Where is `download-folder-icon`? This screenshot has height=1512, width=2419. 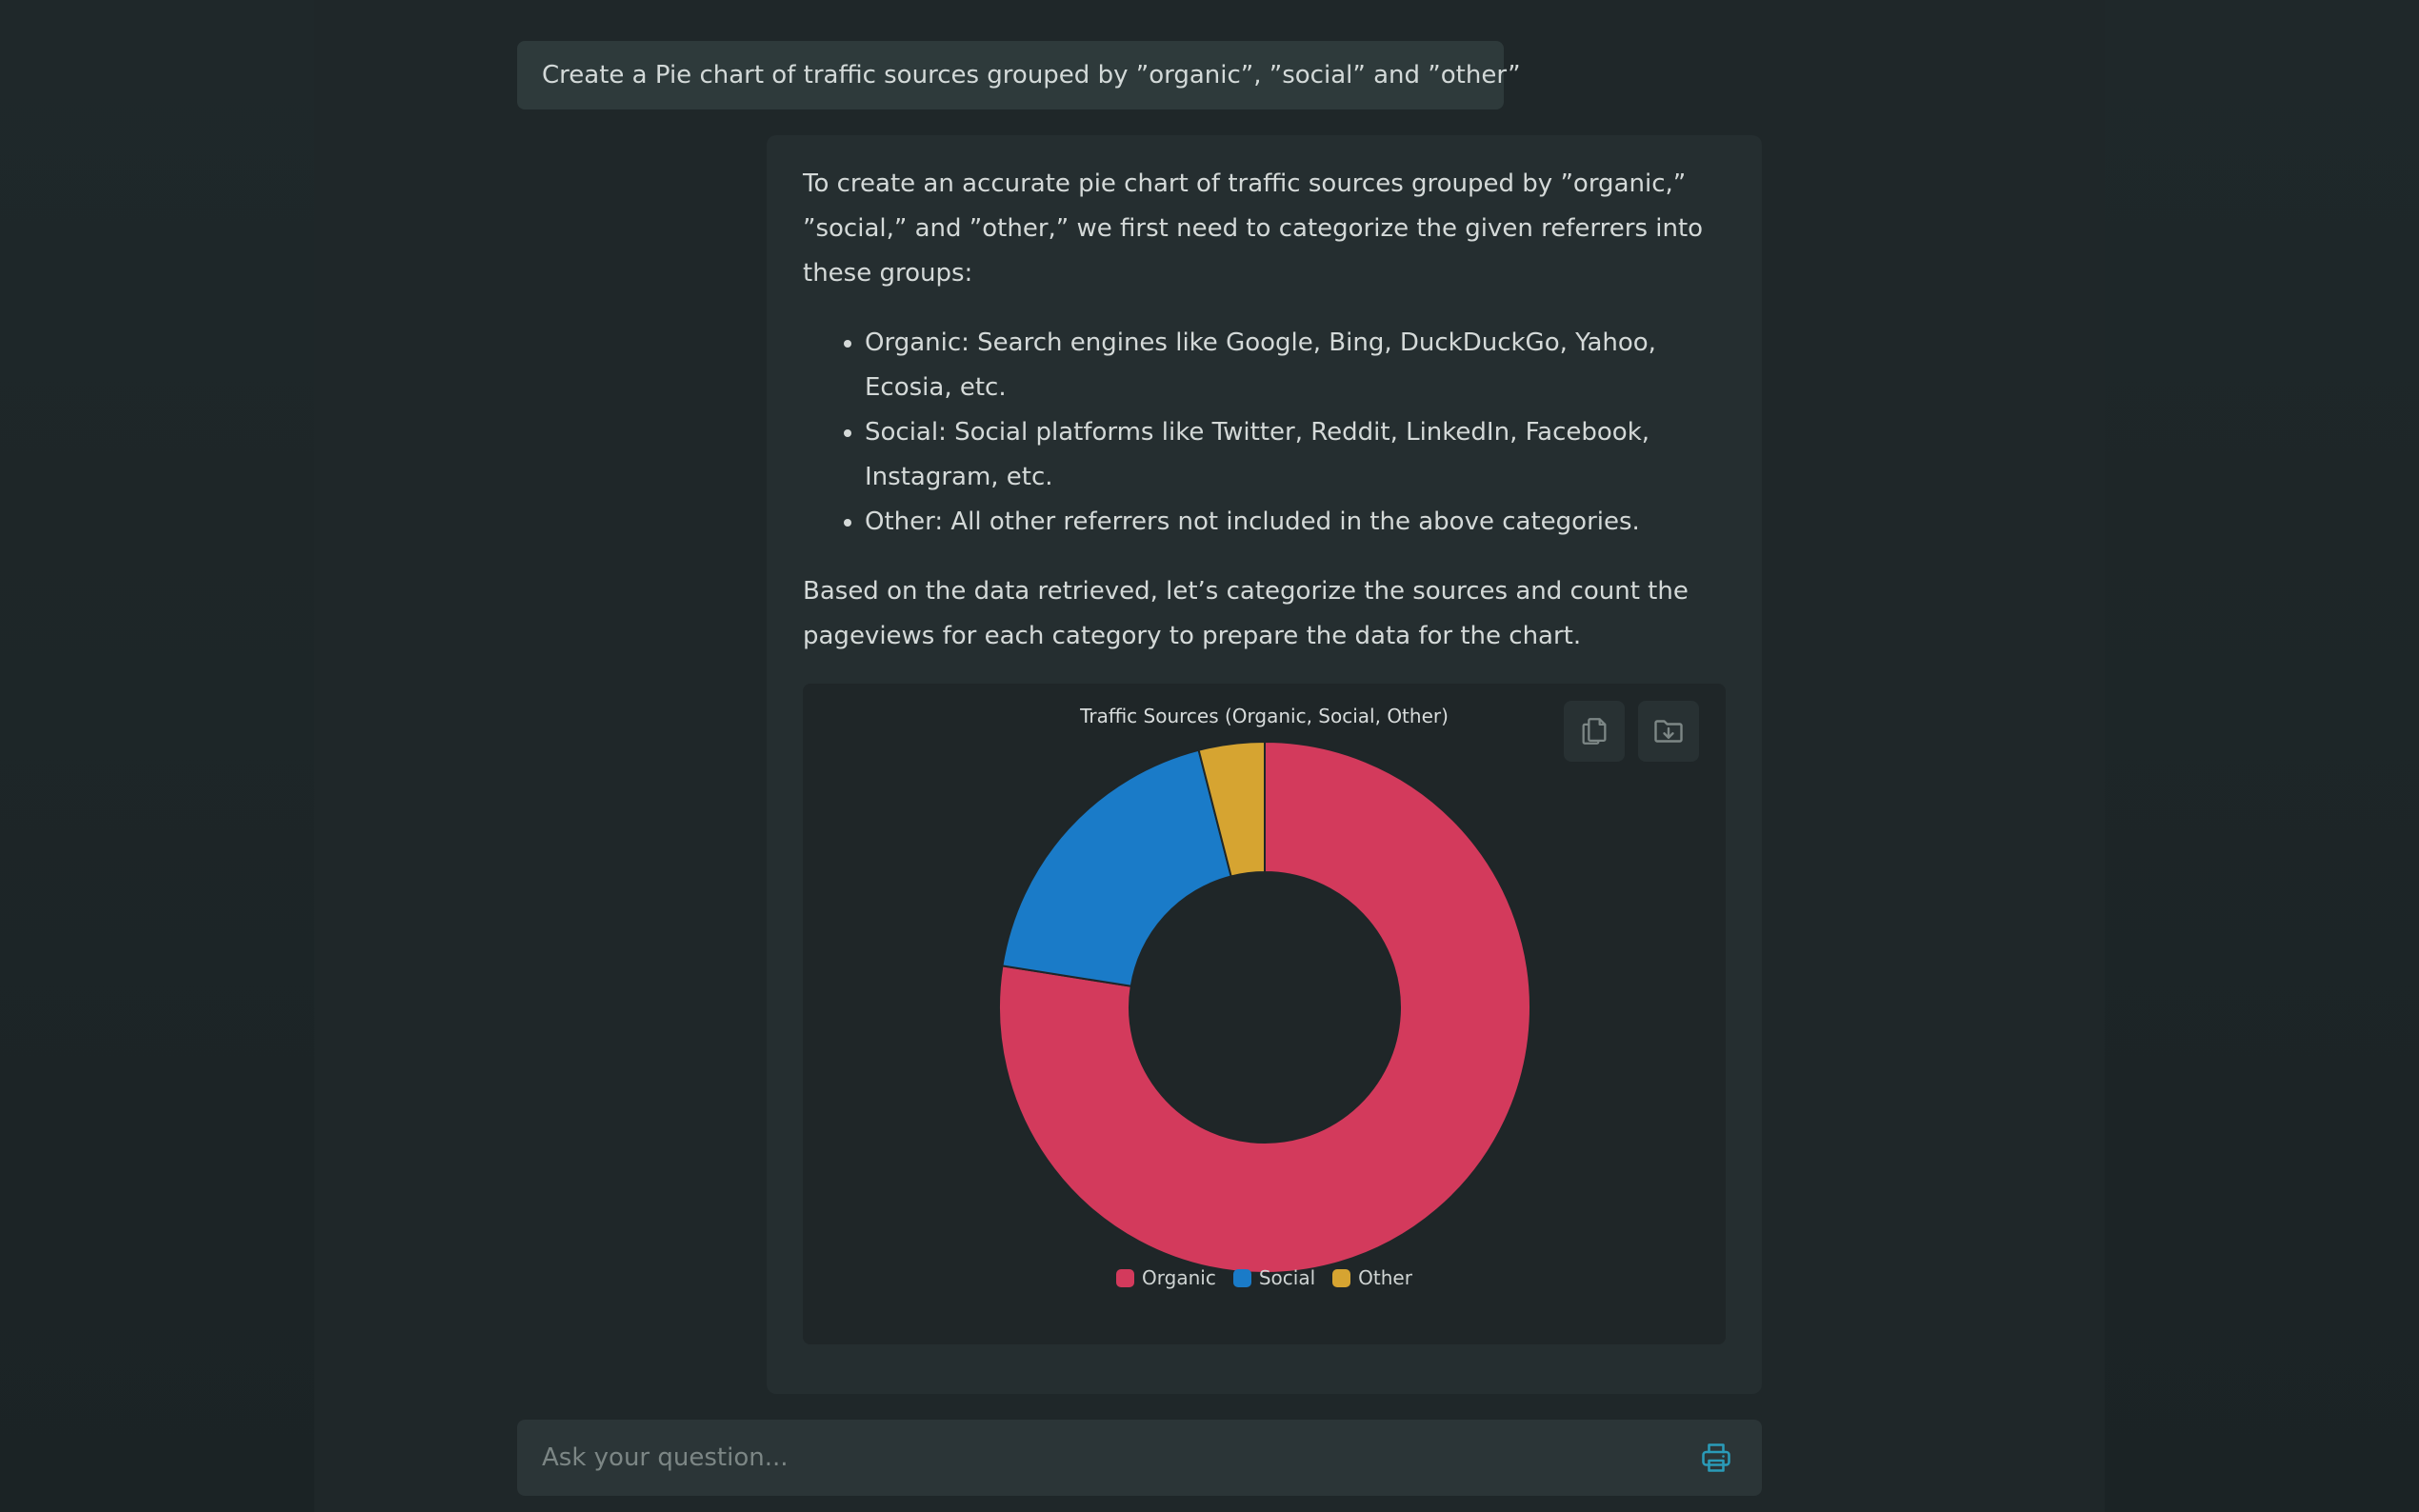
download-folder-icon is located at coordinates (1668, 731).